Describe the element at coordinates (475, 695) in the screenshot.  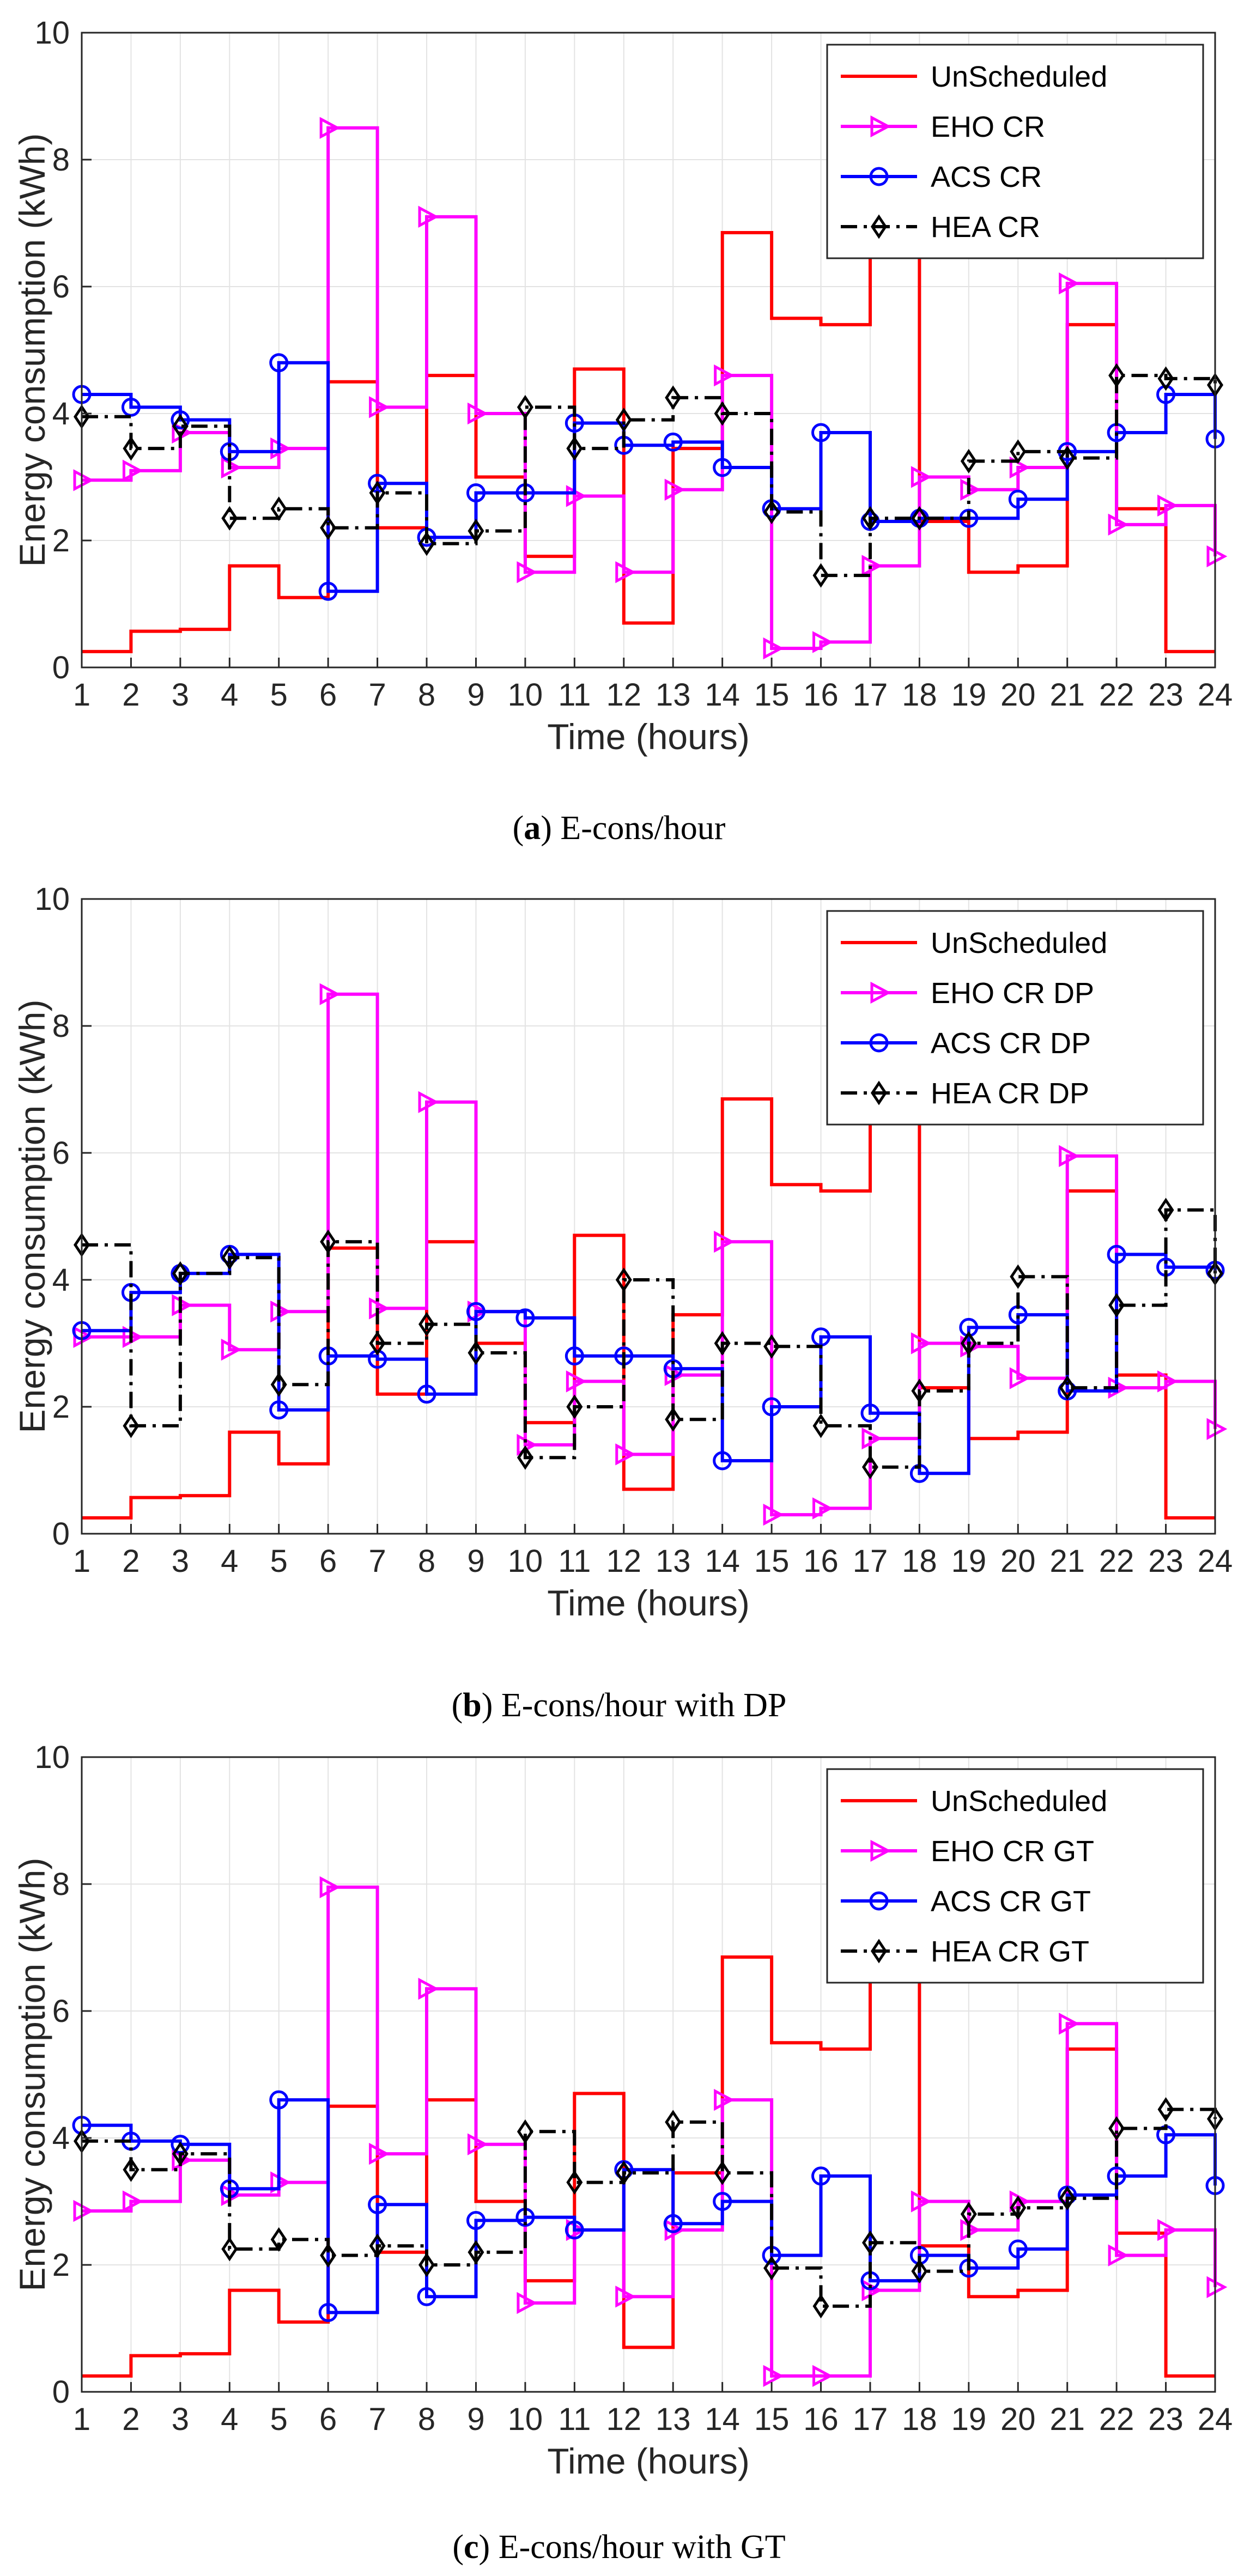
I see `x-tick-label: 9` at that location.